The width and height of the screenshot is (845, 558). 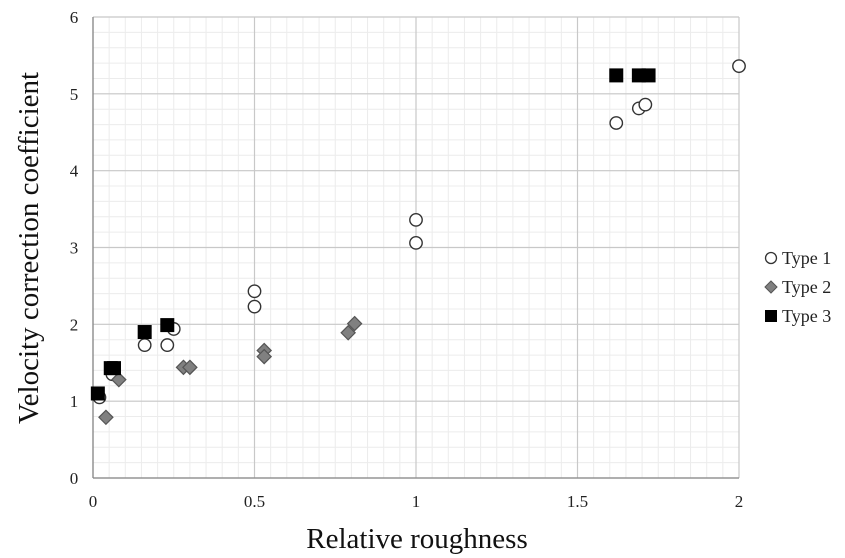 I want to click on y-tick-label: 4, so click(x=74, y=171).